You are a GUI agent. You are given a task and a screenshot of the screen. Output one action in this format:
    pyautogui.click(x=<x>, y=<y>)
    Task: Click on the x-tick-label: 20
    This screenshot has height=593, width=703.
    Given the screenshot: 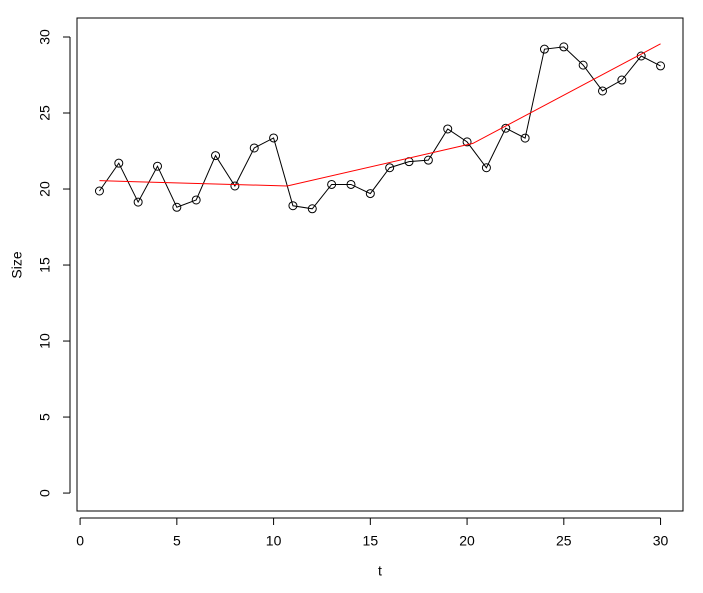 What is the action you would take?
    pyautogui.click(x=467, y=541)
    